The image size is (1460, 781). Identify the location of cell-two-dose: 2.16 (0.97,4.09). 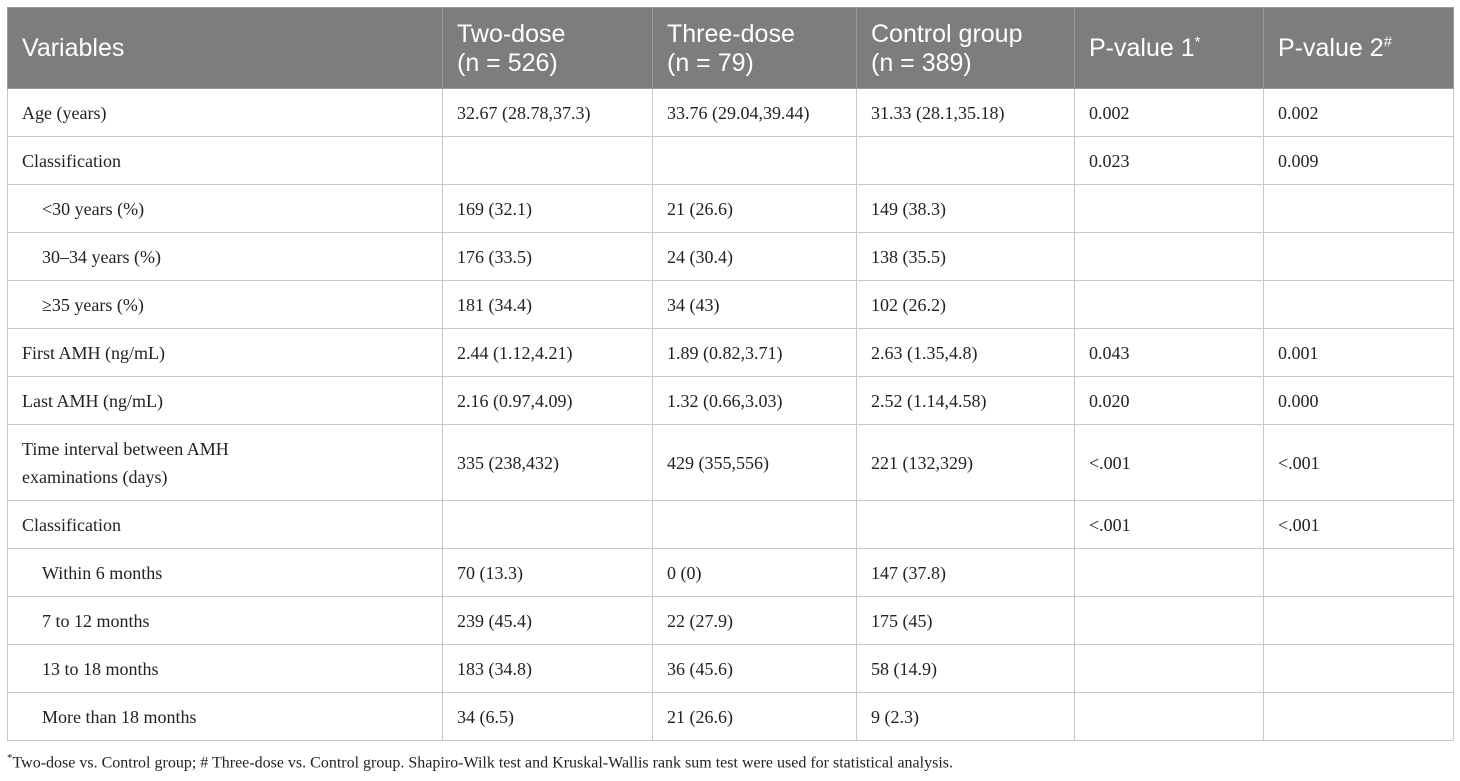
(547, 400).